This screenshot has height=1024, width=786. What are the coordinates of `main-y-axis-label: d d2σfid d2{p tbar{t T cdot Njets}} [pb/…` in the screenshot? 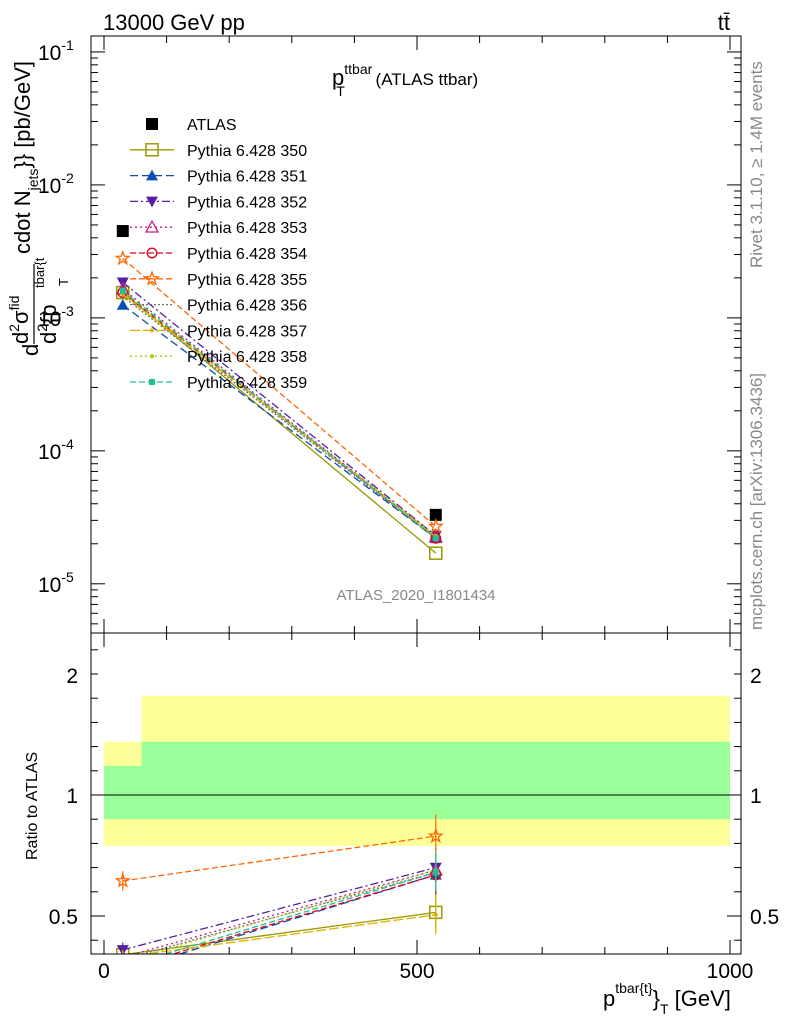 It's located at (38, 208).